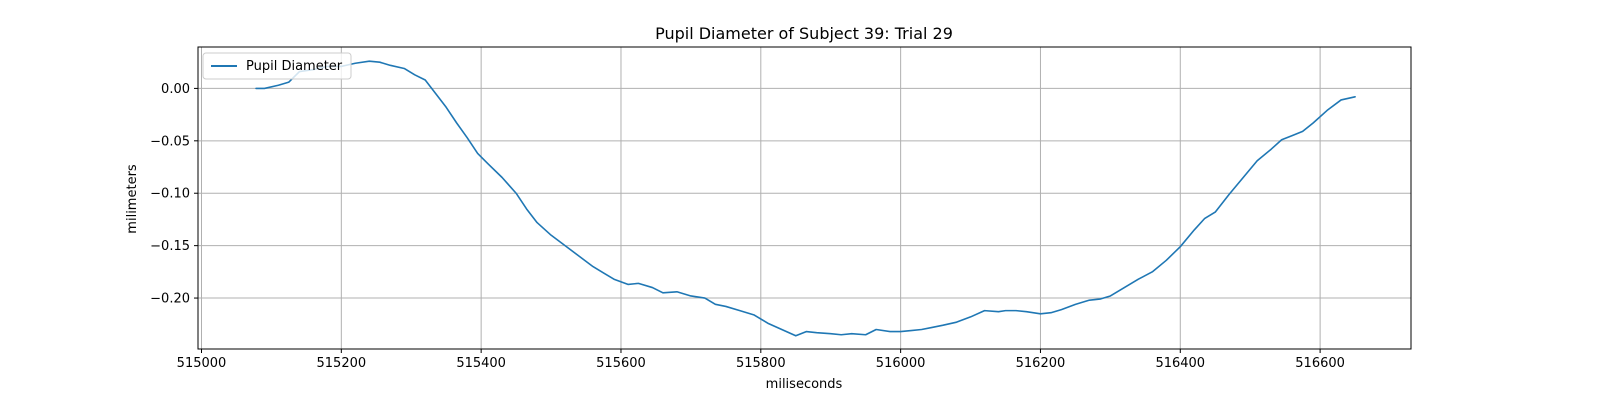  What do you see at coordinates (1320, 363) in the screenshot?
I see `x-tick-label: 516600` at bounding box center [1320, 363].